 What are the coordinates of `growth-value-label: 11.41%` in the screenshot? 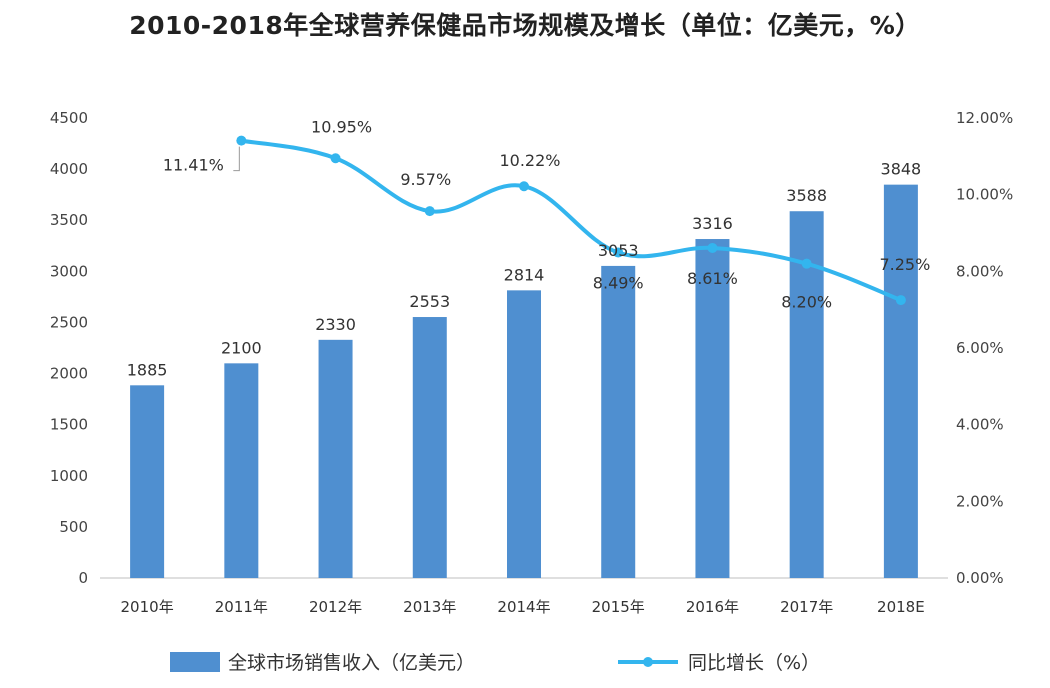 It's located at (193, 165).